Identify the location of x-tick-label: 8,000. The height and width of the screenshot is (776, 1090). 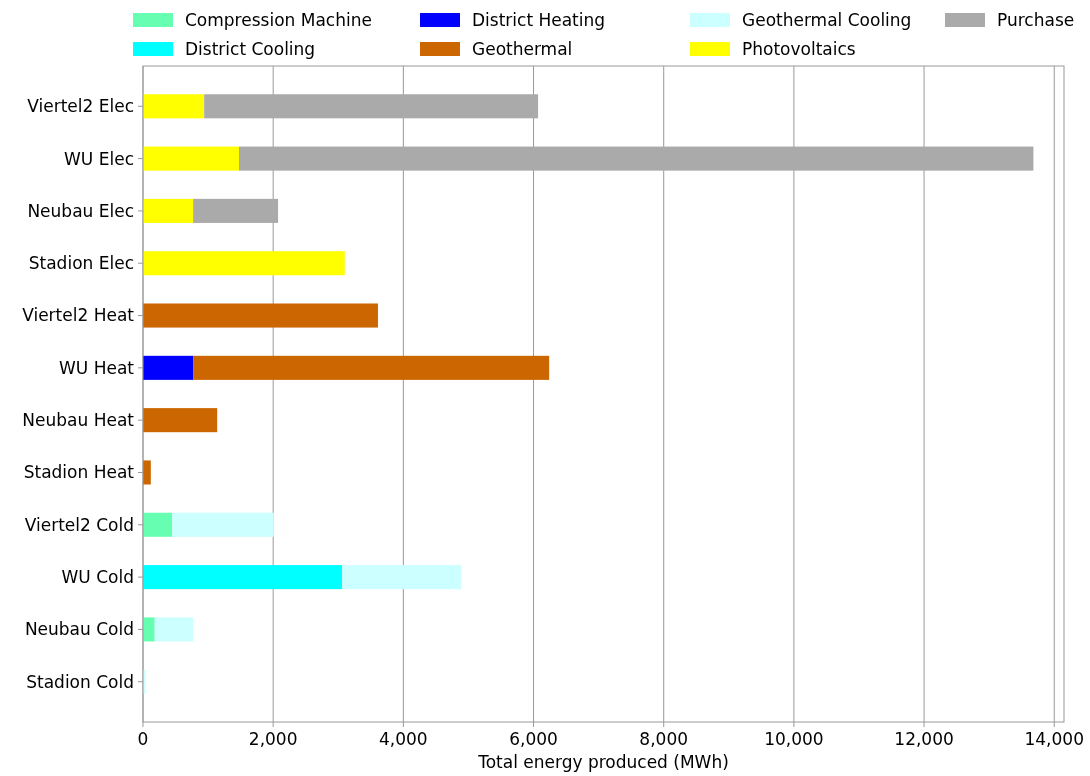
(664, 739).